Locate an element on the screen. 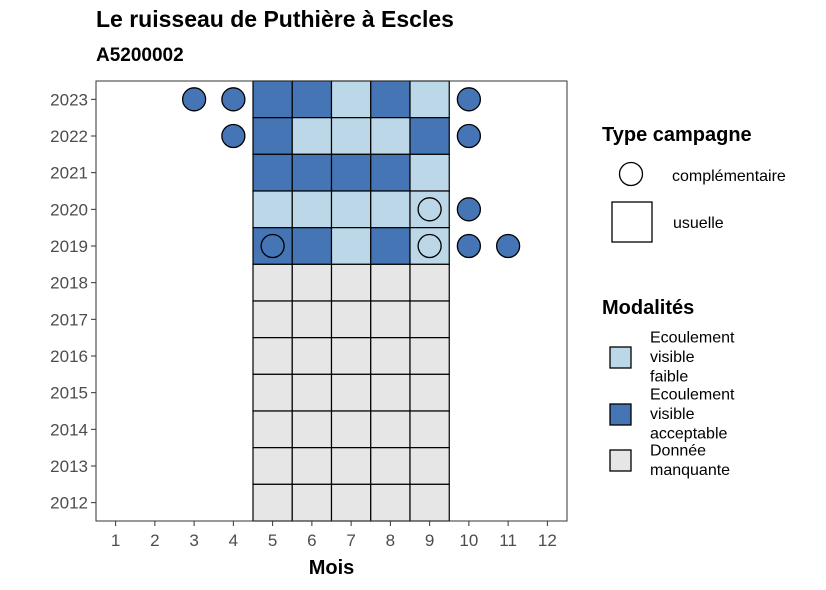 This screenshot has height=590, width=826. x-tick-label: 4 is located at coordinates (233, 540).